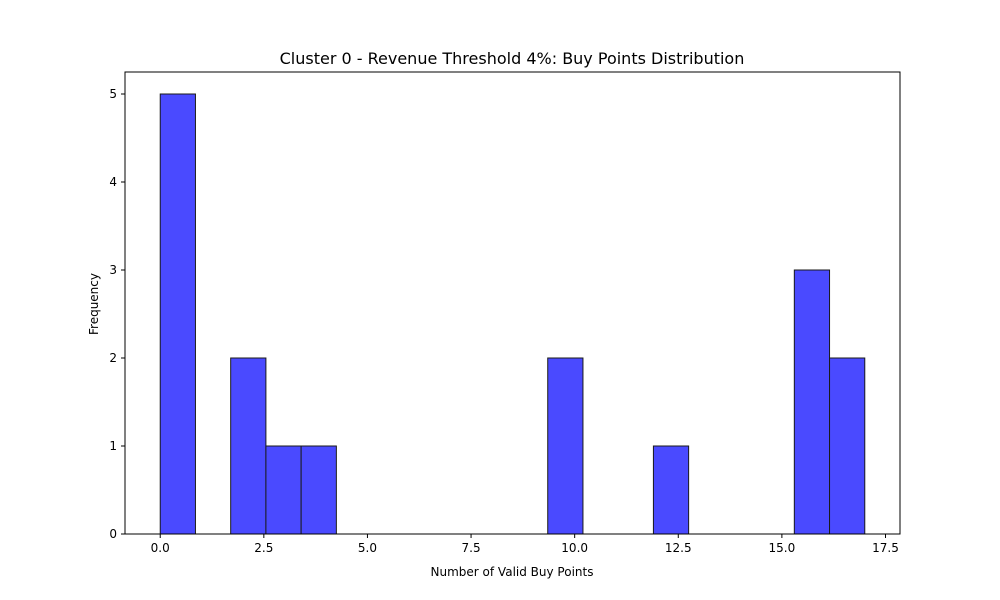  Describe the element at coordinates (113, 270) in the screenshot. I see `y-tick-label: 3` at that location.